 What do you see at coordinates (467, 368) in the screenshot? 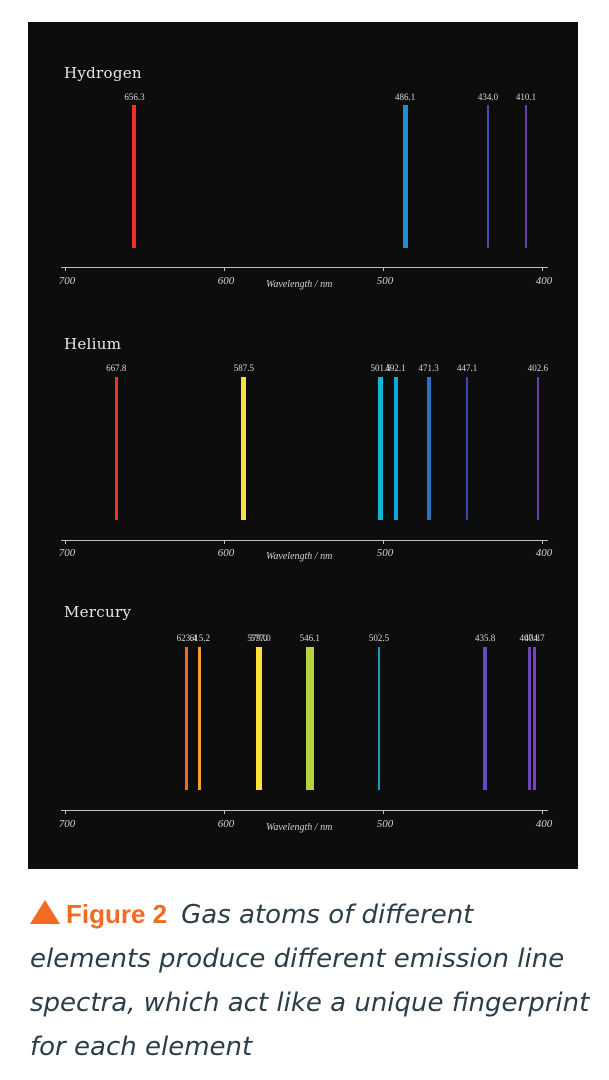
I see `emission-line-label: 447.1` at bounding box center [467, 368].